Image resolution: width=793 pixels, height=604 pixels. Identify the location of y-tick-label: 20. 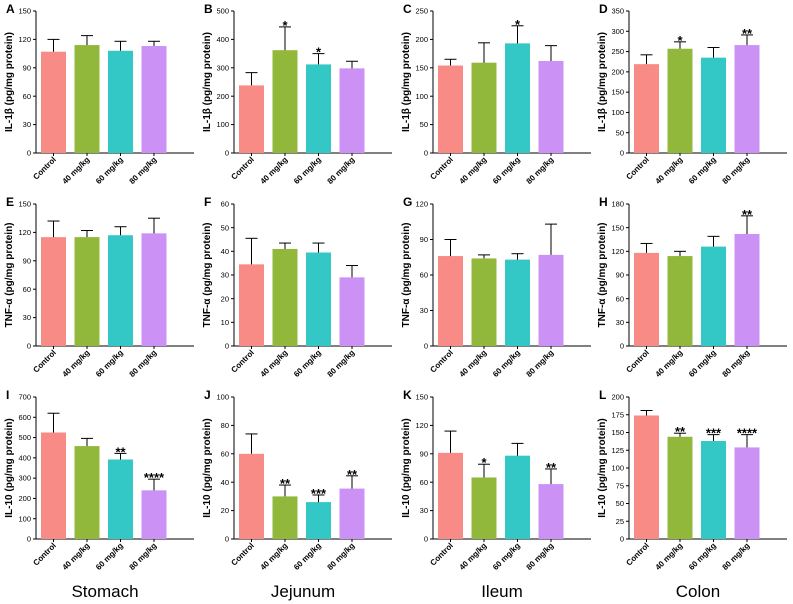
(225, 510).